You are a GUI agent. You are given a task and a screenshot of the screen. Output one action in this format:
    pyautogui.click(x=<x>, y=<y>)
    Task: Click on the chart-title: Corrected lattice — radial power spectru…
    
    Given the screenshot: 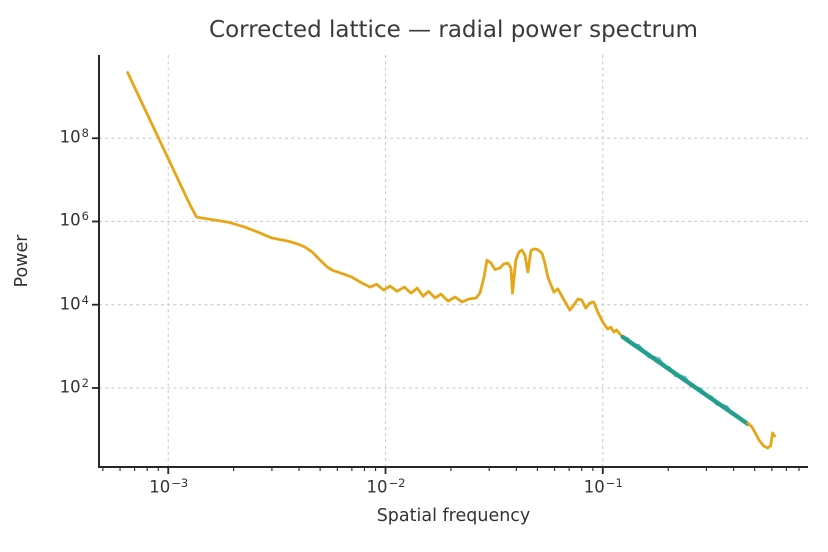 What is the action you would take?
    pyautogui.click(x=453, y=30)
    